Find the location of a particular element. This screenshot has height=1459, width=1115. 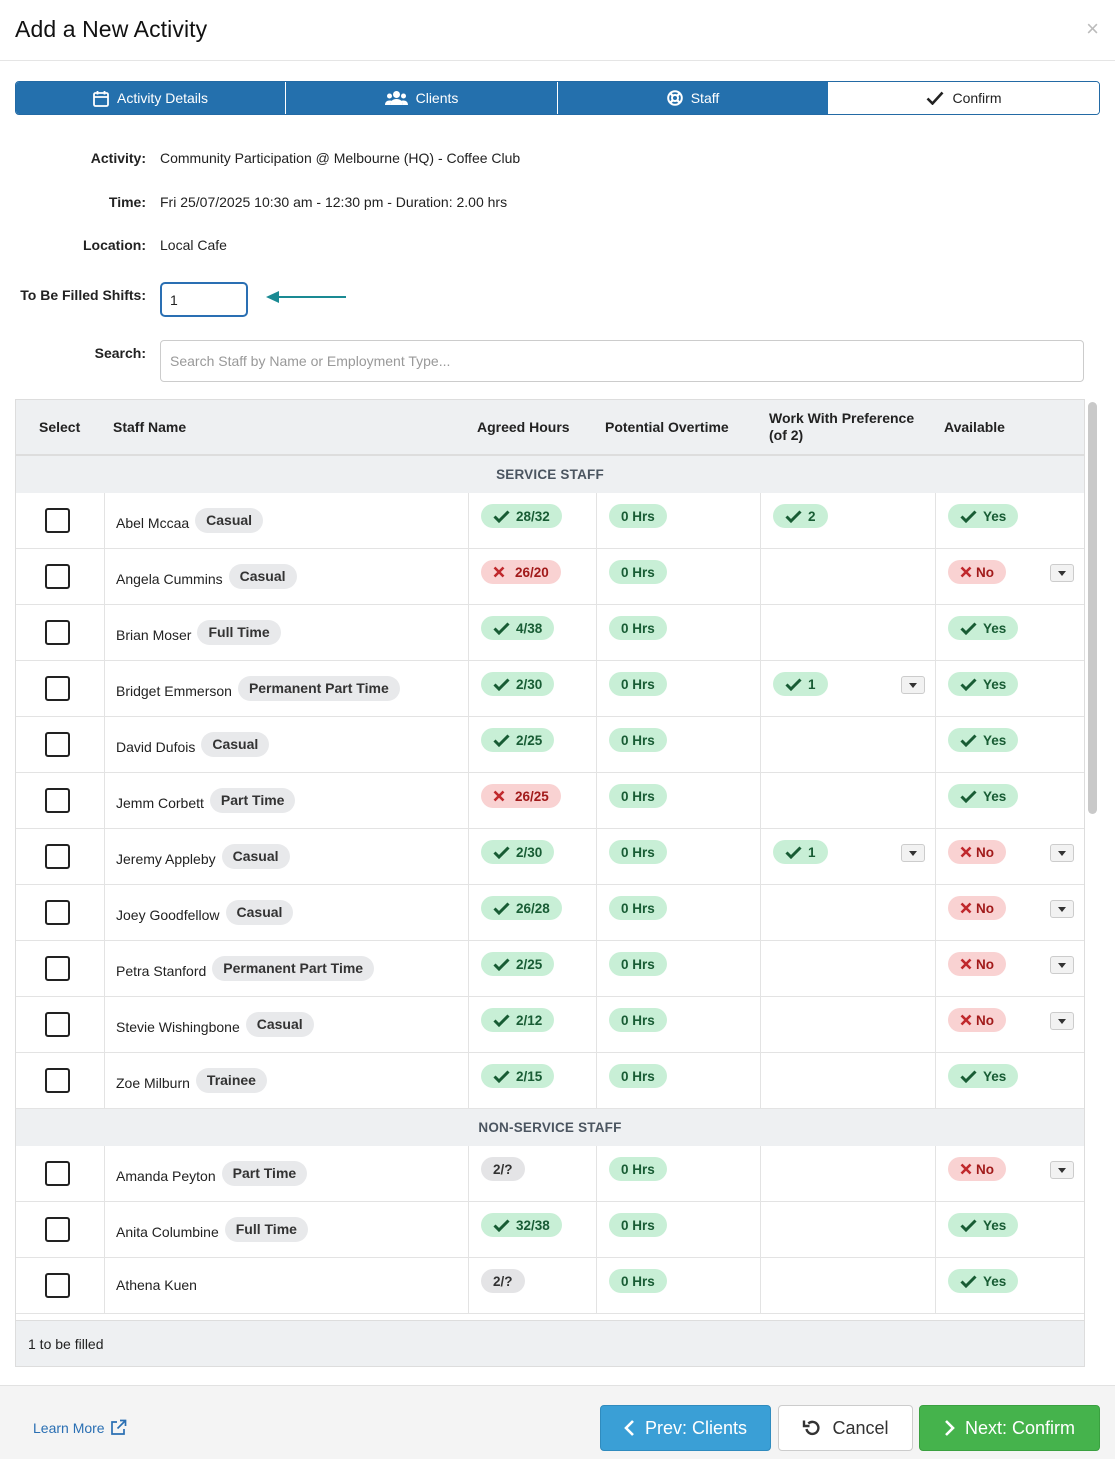

agreed-hours-value: 2/? is located at coordinates (503, 1281).